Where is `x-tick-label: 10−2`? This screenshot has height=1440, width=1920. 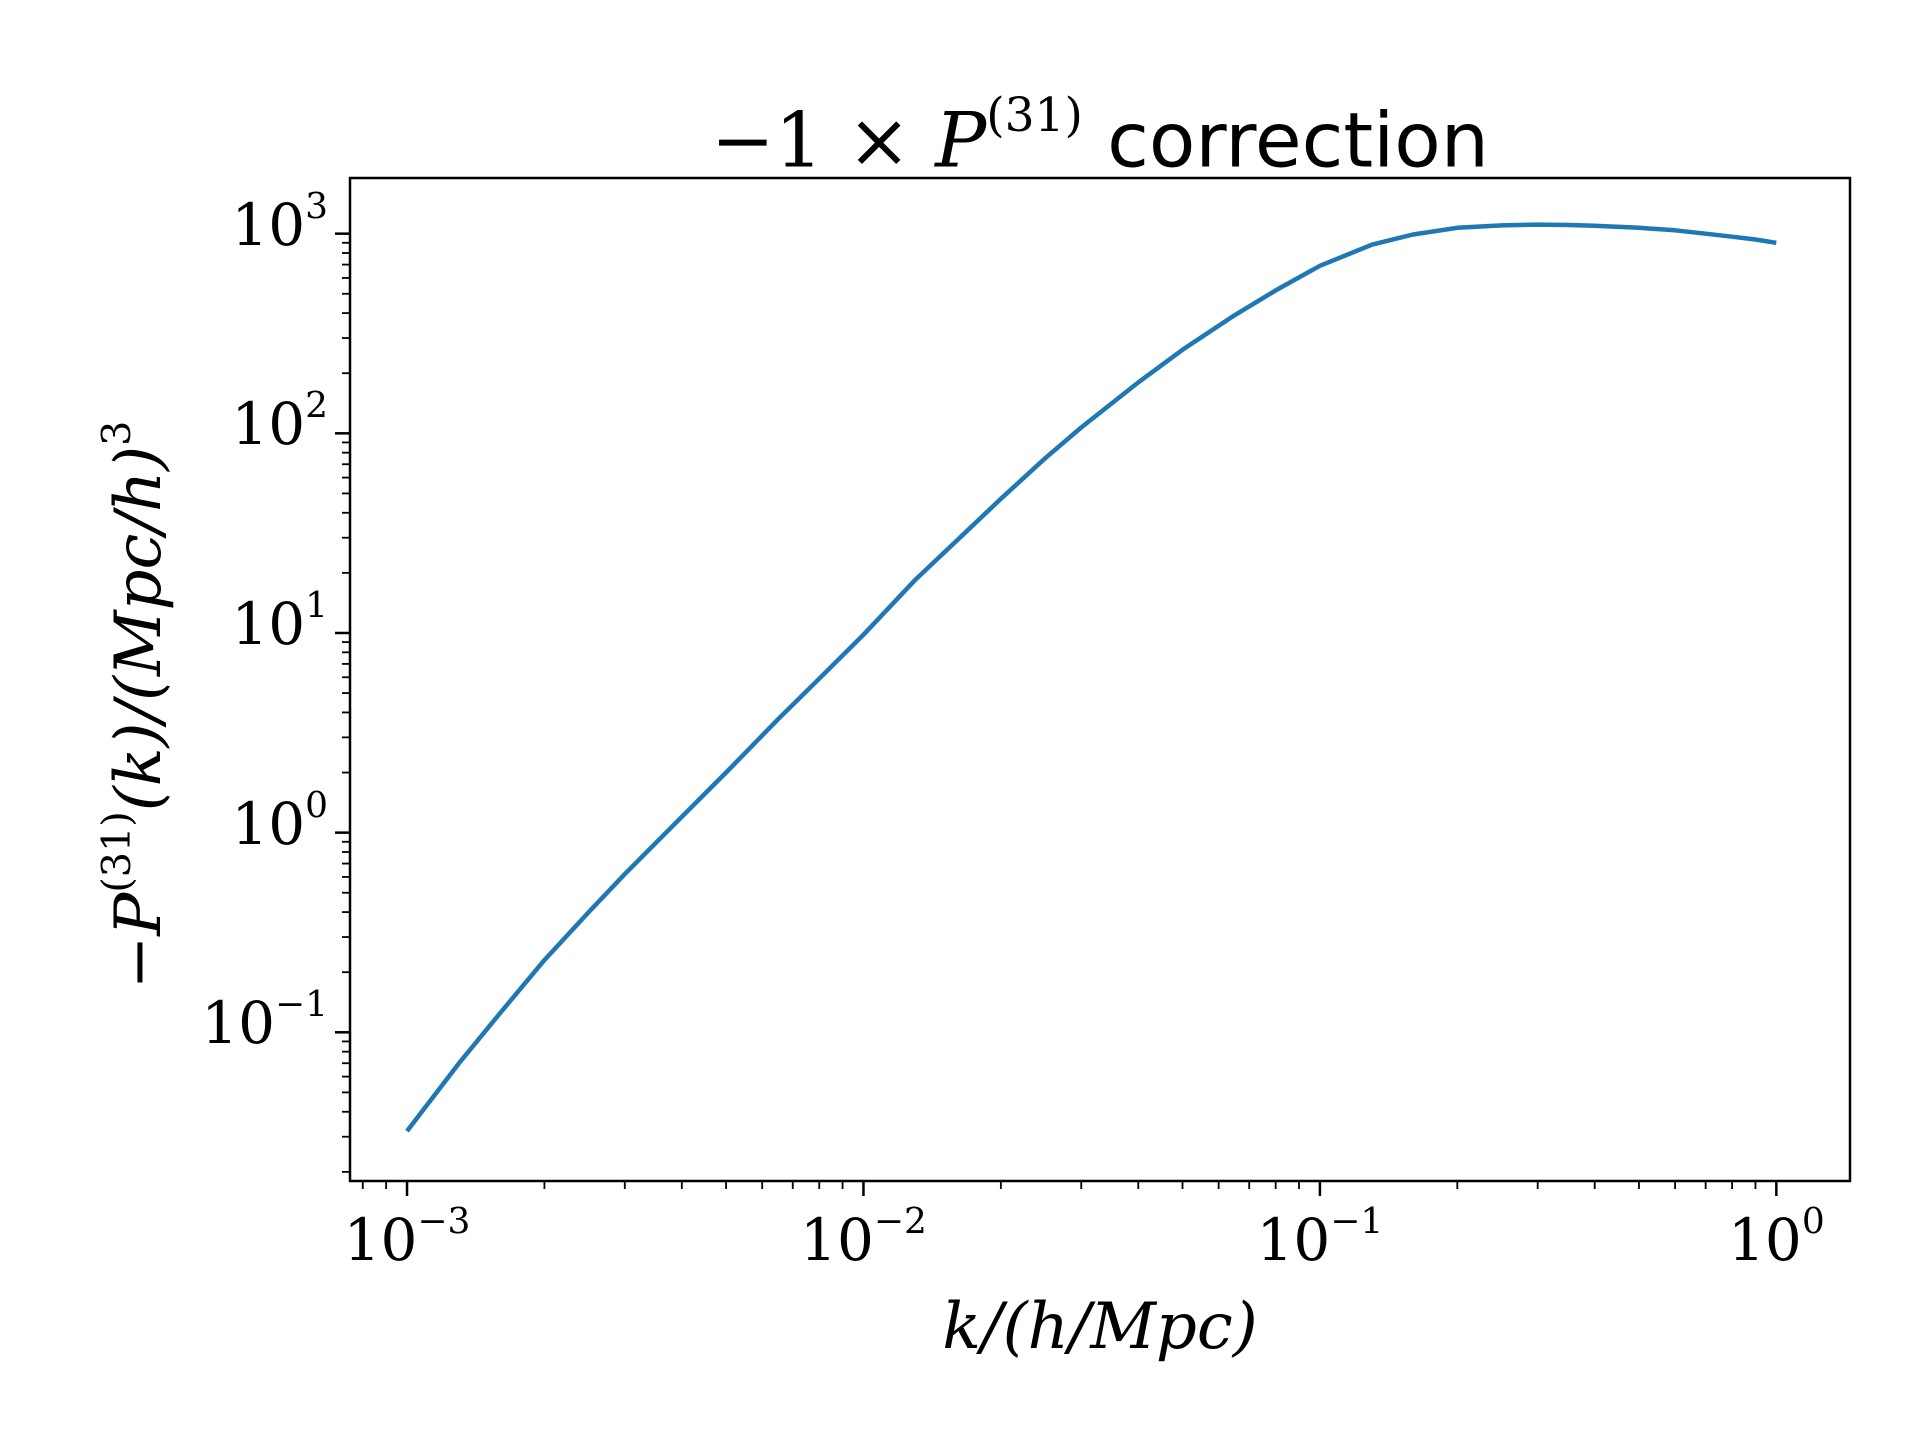 x-tick-label: 10−2 is located at coordinates (863, 1237).